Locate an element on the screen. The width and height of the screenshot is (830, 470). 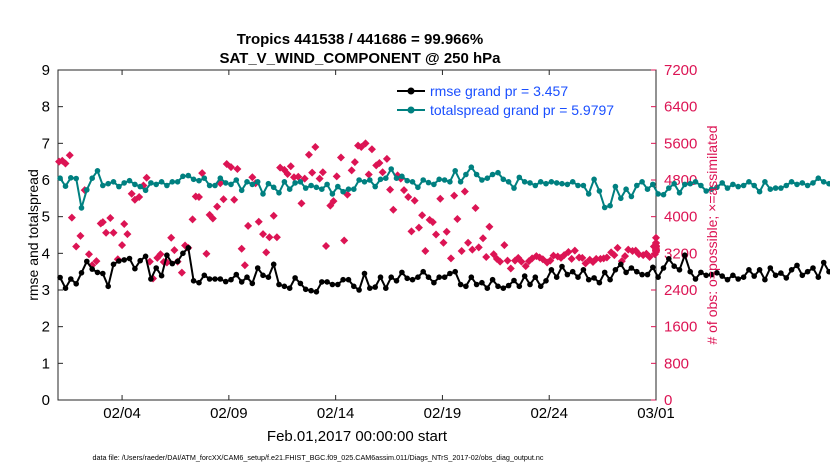
y-axis-right-label: # of obs: o=possible; ×=assimilated is located at coordinates (712, 234).